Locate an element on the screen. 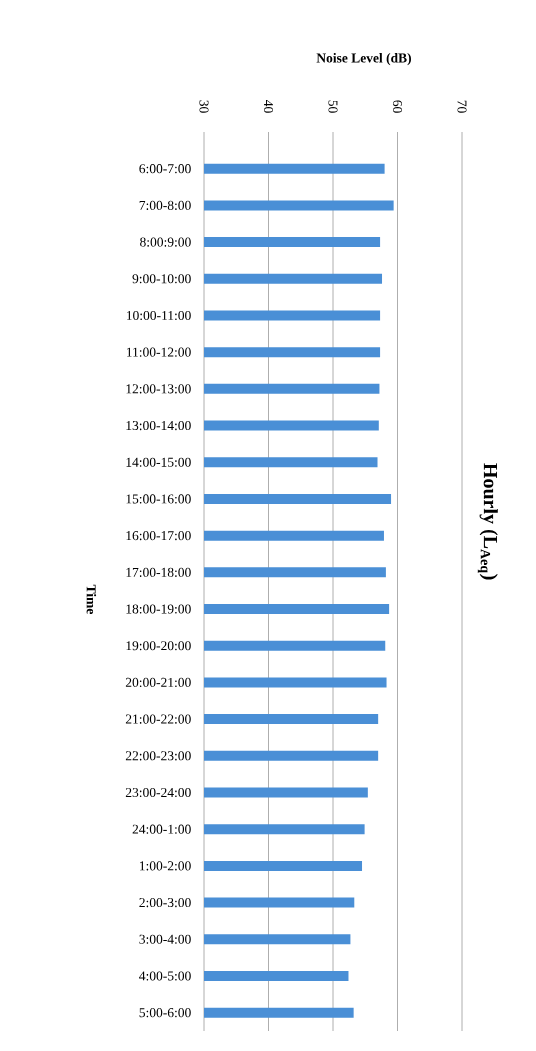 This screenshot has width=536, height=1051. y-tick-label: 8:00:9:00 is located at coordinates (165, 242).